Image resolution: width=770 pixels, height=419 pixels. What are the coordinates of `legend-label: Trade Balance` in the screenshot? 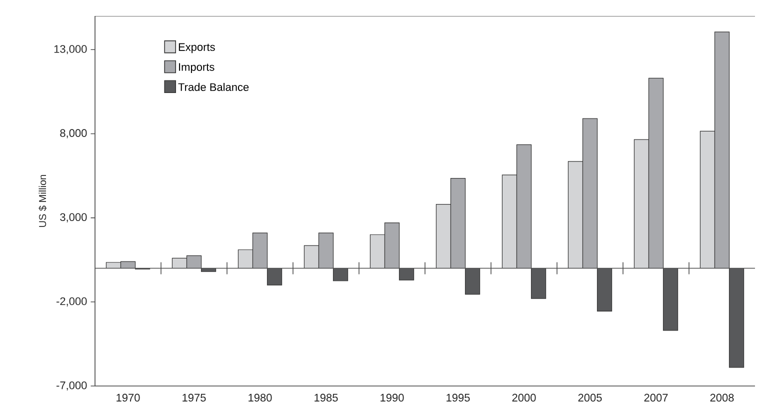 It's located at (213, 86).